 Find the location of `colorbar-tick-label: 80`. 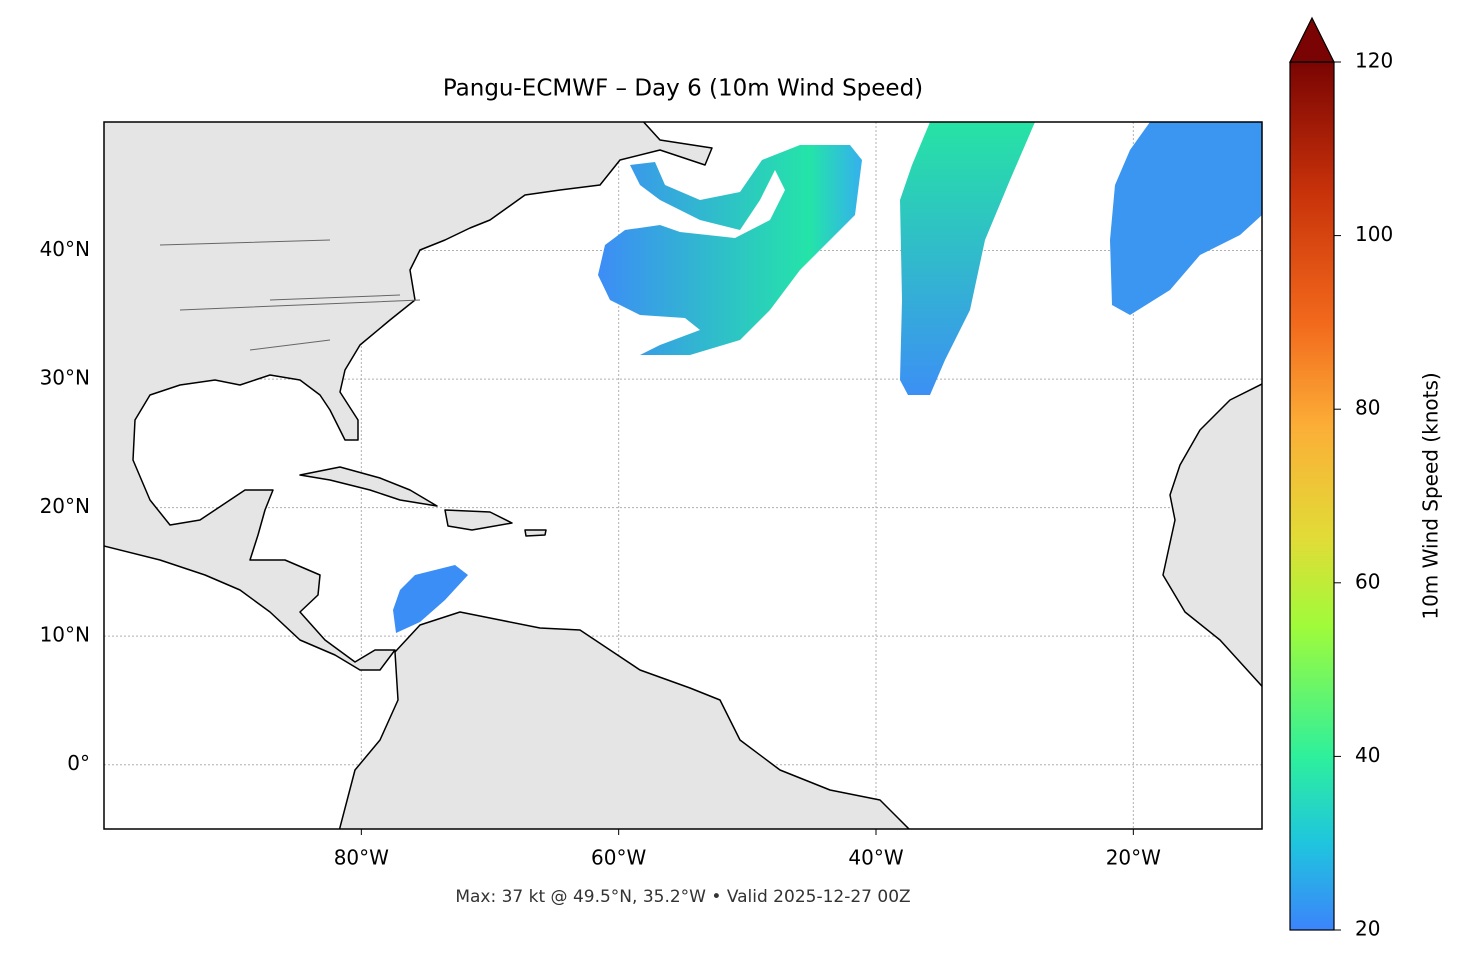

colorbar-tick-label: 80 is located at coordinates (1367, 408).